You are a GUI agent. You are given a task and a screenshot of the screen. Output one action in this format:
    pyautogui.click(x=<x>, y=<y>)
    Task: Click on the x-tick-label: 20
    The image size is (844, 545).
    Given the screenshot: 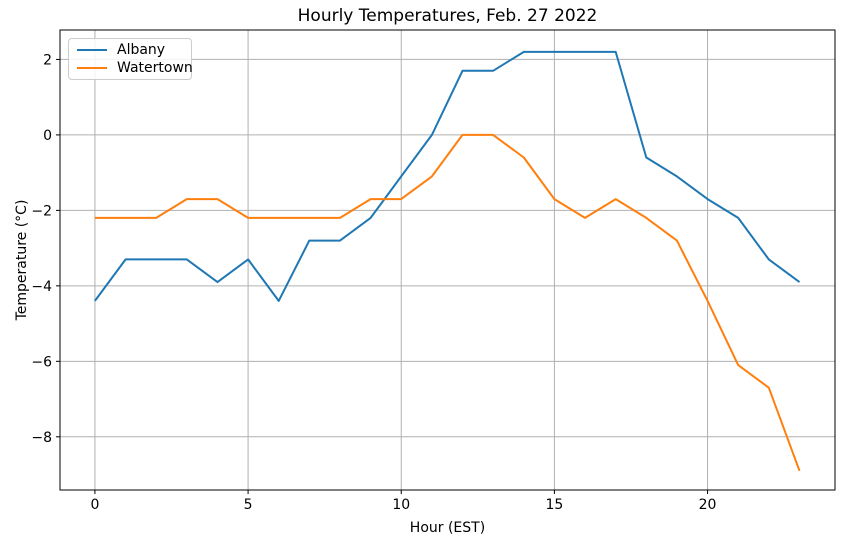 What is the action you would take?
    pyautogui.click(x=708, y=505)
    